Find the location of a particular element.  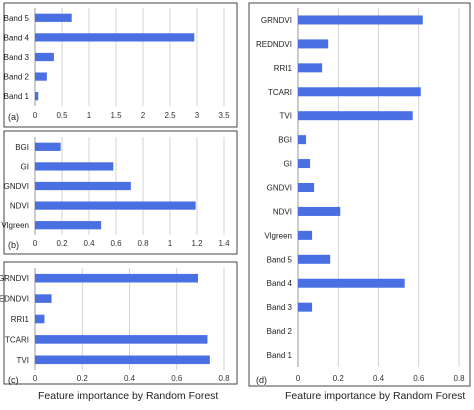

right-x-axis-caption: Feature importance by Random Forest is located at coordinates (375, 396).